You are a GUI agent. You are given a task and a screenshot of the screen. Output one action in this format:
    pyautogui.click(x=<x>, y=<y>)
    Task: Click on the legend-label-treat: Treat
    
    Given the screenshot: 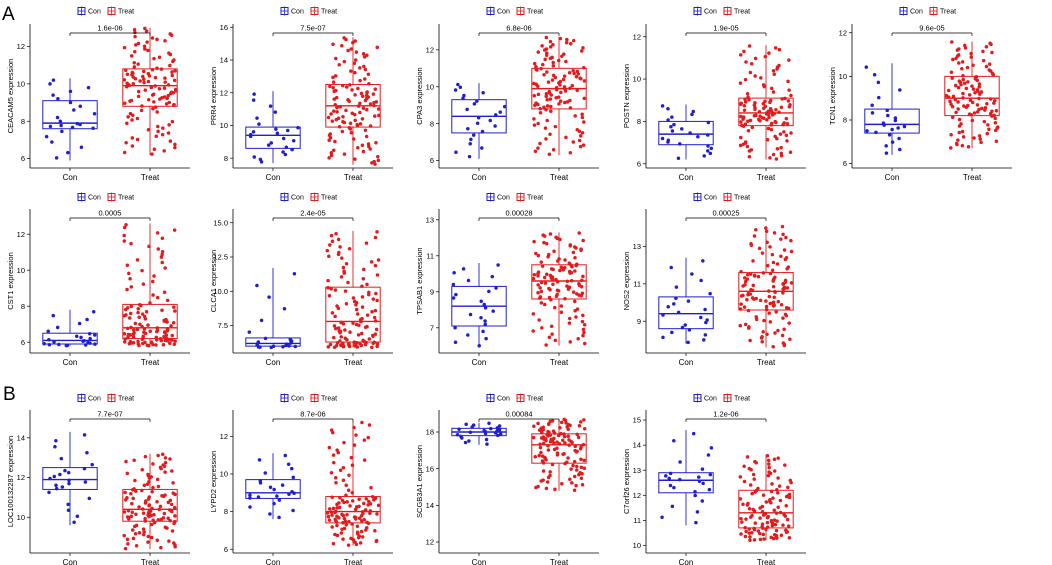 What is the action you would take?
    pyautogui.click(x=329, y=12)
    